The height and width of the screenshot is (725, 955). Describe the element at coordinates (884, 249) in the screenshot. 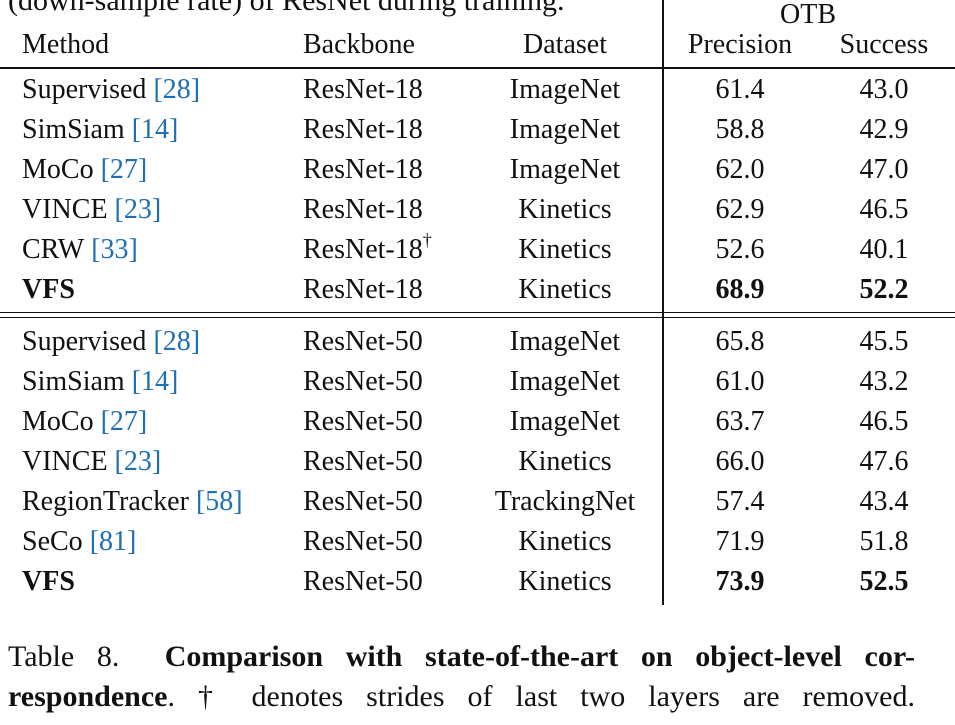

I see `success: 40.1` at that location.